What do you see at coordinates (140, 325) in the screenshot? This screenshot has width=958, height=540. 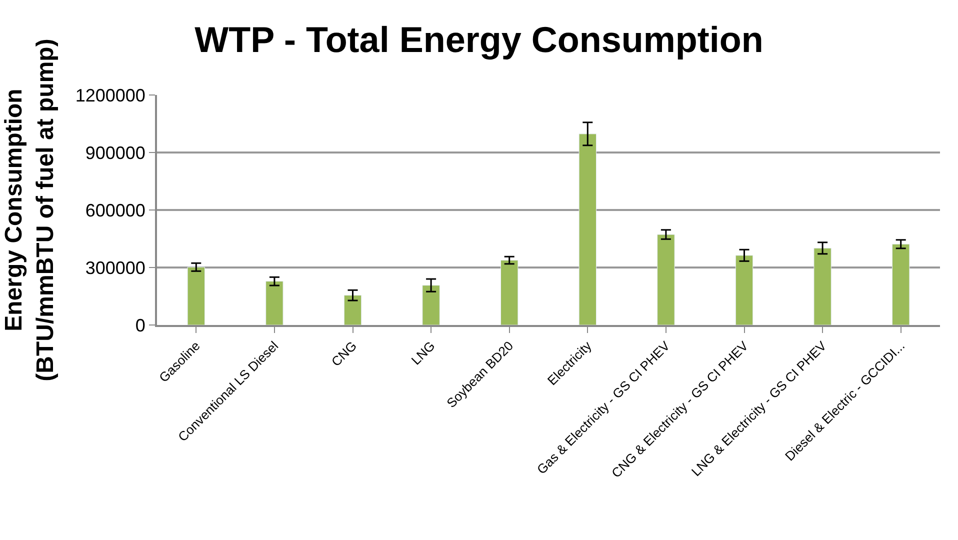 I see `y-tick-label: 0` at bounding box center [140, 325].